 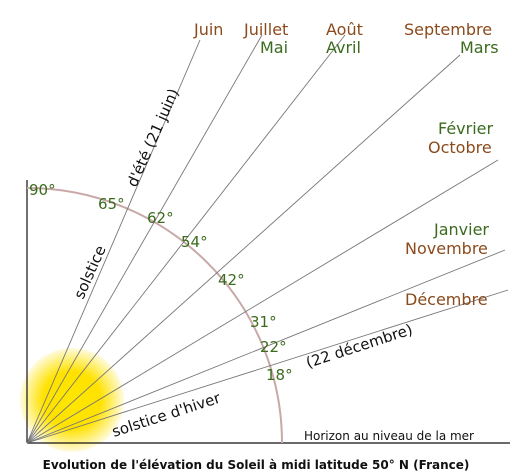 What do you see at coordinates (446, 248) in the screenshot?
I see `label-novembre: Novembre` at bounding box center [446, 248].